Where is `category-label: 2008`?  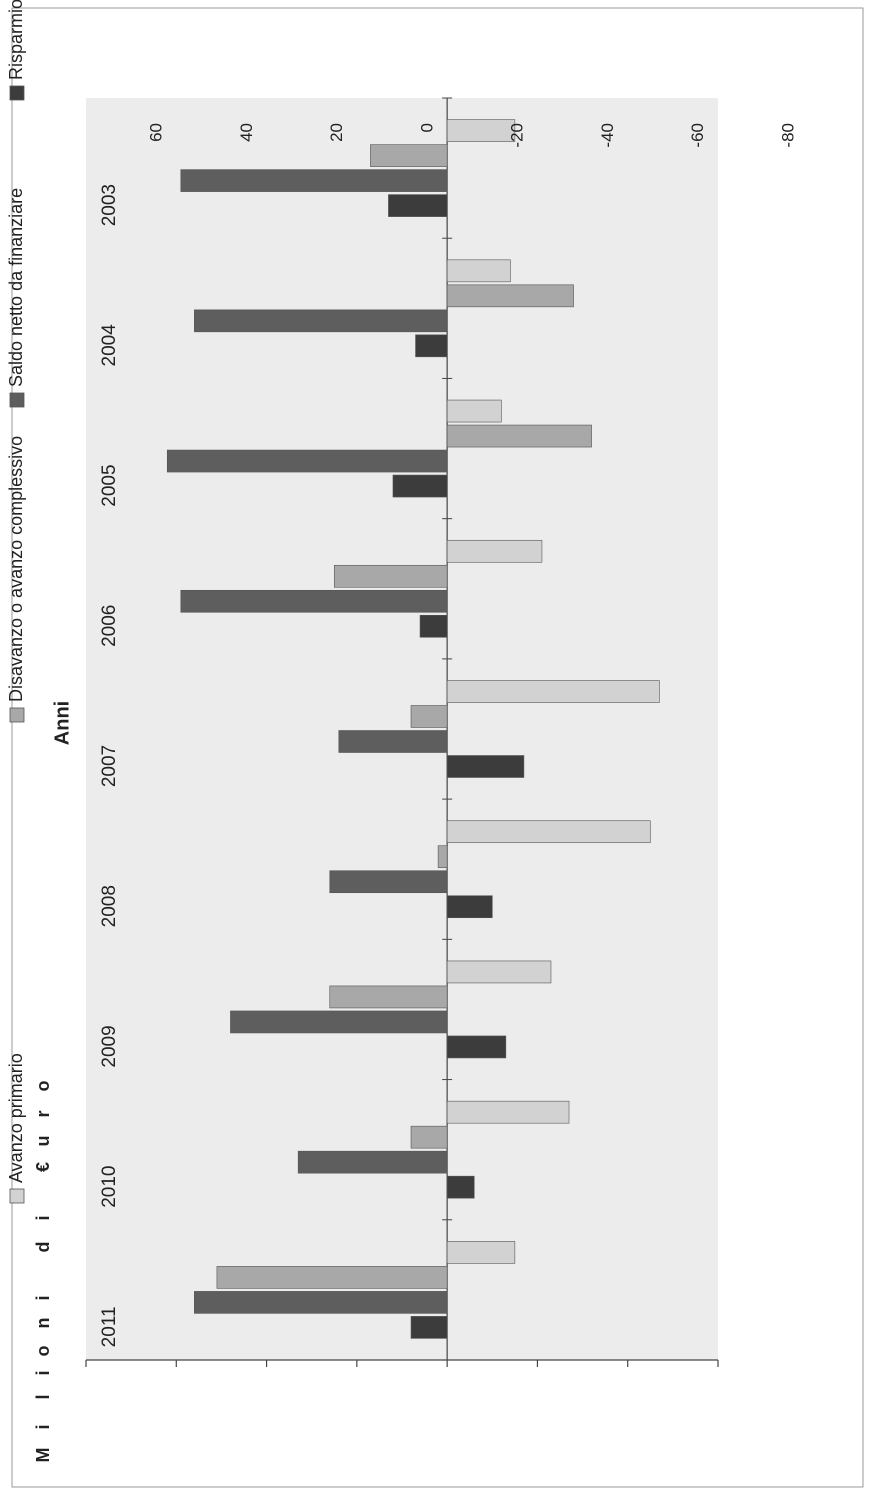 category-label: 2008 is located at coordinates (109, 906).